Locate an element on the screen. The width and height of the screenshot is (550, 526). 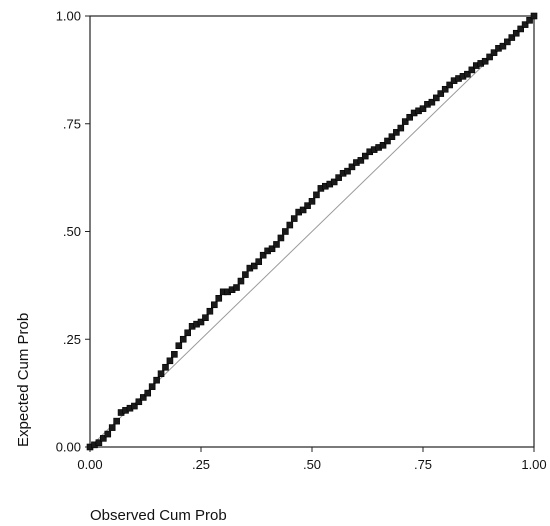
x-tick-label: .75 is located at coordinates (423, 464).